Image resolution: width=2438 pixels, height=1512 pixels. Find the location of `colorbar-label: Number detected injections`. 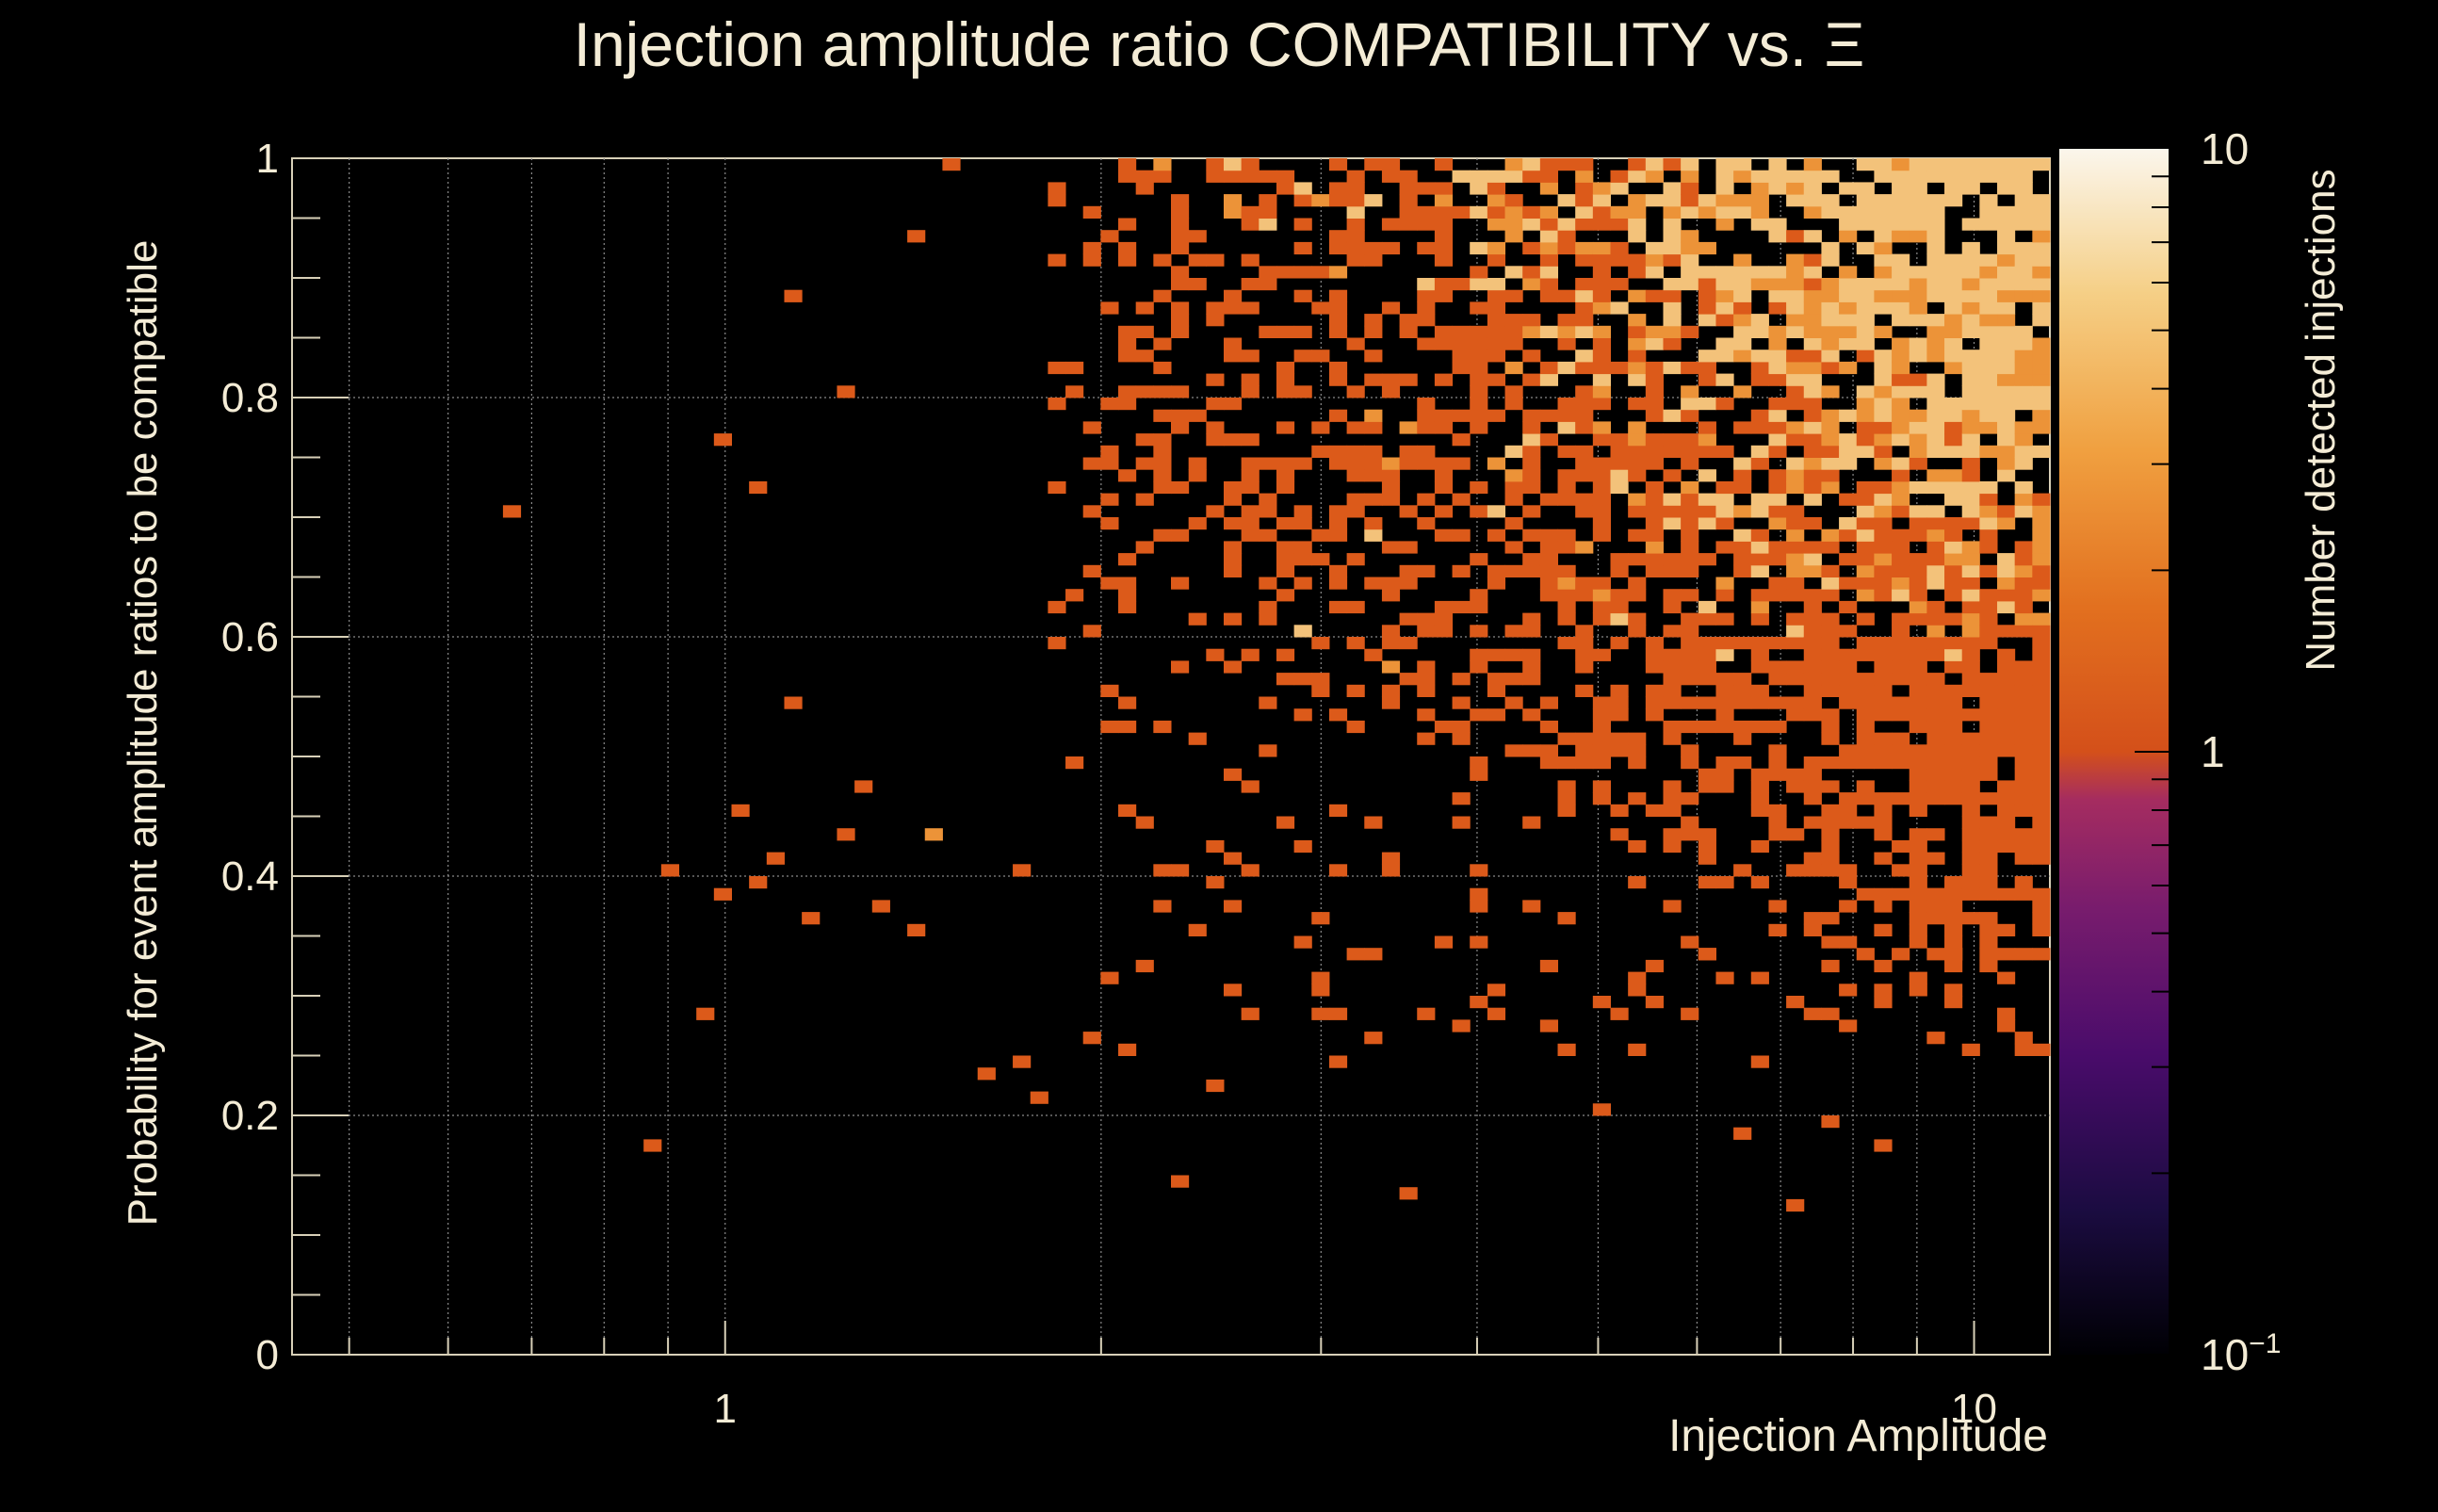

colorbar-label: Number detected injections is located at coordinates (2321, 420).